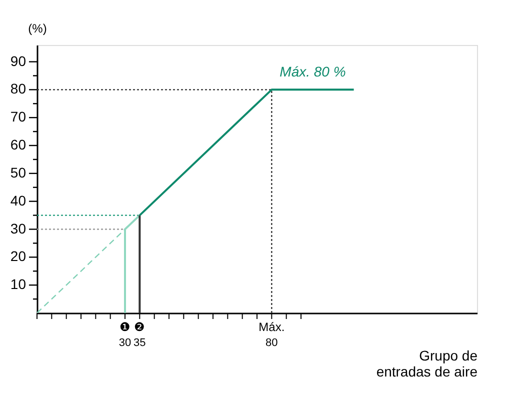 The image size is (521, 401). What do you see at coordinates (18, 172) in the screenshot?
I see `y-tick-label: 50` at bounding box center [18, 172].